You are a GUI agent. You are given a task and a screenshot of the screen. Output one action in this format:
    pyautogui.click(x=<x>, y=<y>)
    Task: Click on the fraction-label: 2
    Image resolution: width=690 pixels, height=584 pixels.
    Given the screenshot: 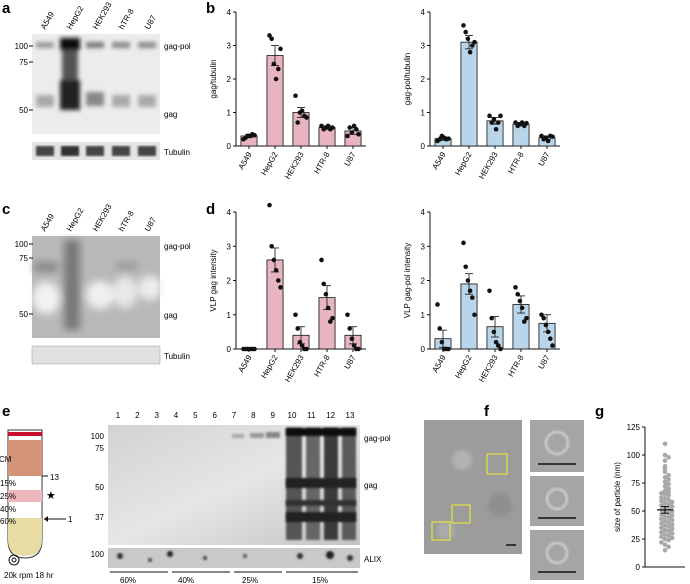 What is the action you would take?
    pyautogui.click(x=137, y=415)
    